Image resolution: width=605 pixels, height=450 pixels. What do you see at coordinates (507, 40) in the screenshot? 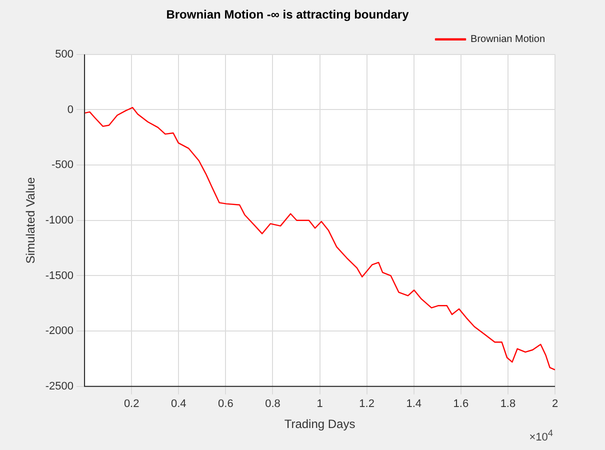
I see `legend-label: Brownian Motion` at bounding box center [507, 40].